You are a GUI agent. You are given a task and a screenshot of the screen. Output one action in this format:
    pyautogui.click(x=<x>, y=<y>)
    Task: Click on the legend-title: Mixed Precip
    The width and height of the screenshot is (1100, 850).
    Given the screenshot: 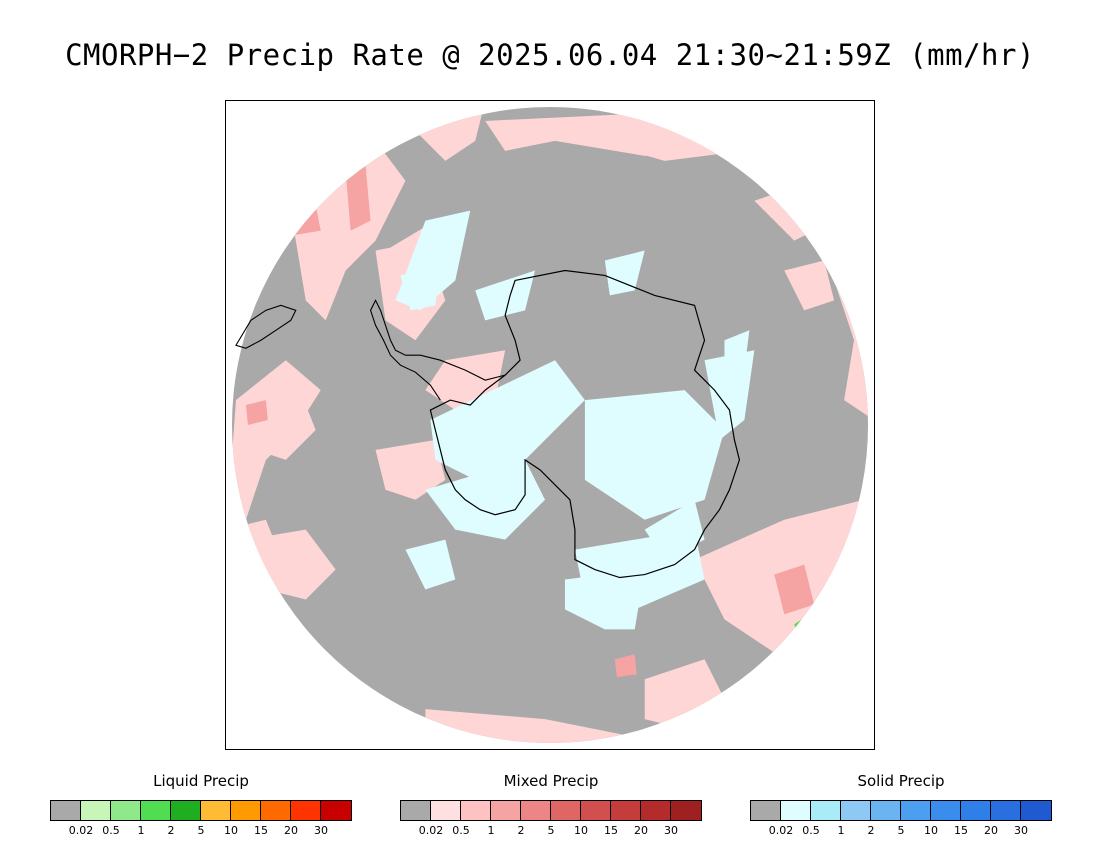 What is the action you would take?
    pyautogui.click(x=551, y=781)
    